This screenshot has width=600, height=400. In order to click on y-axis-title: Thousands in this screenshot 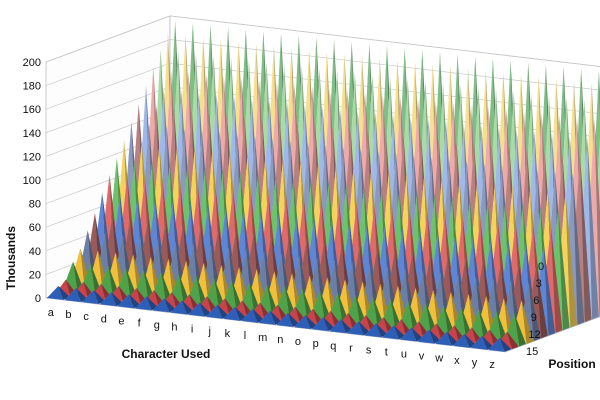, I will do `click(11, 258)`.